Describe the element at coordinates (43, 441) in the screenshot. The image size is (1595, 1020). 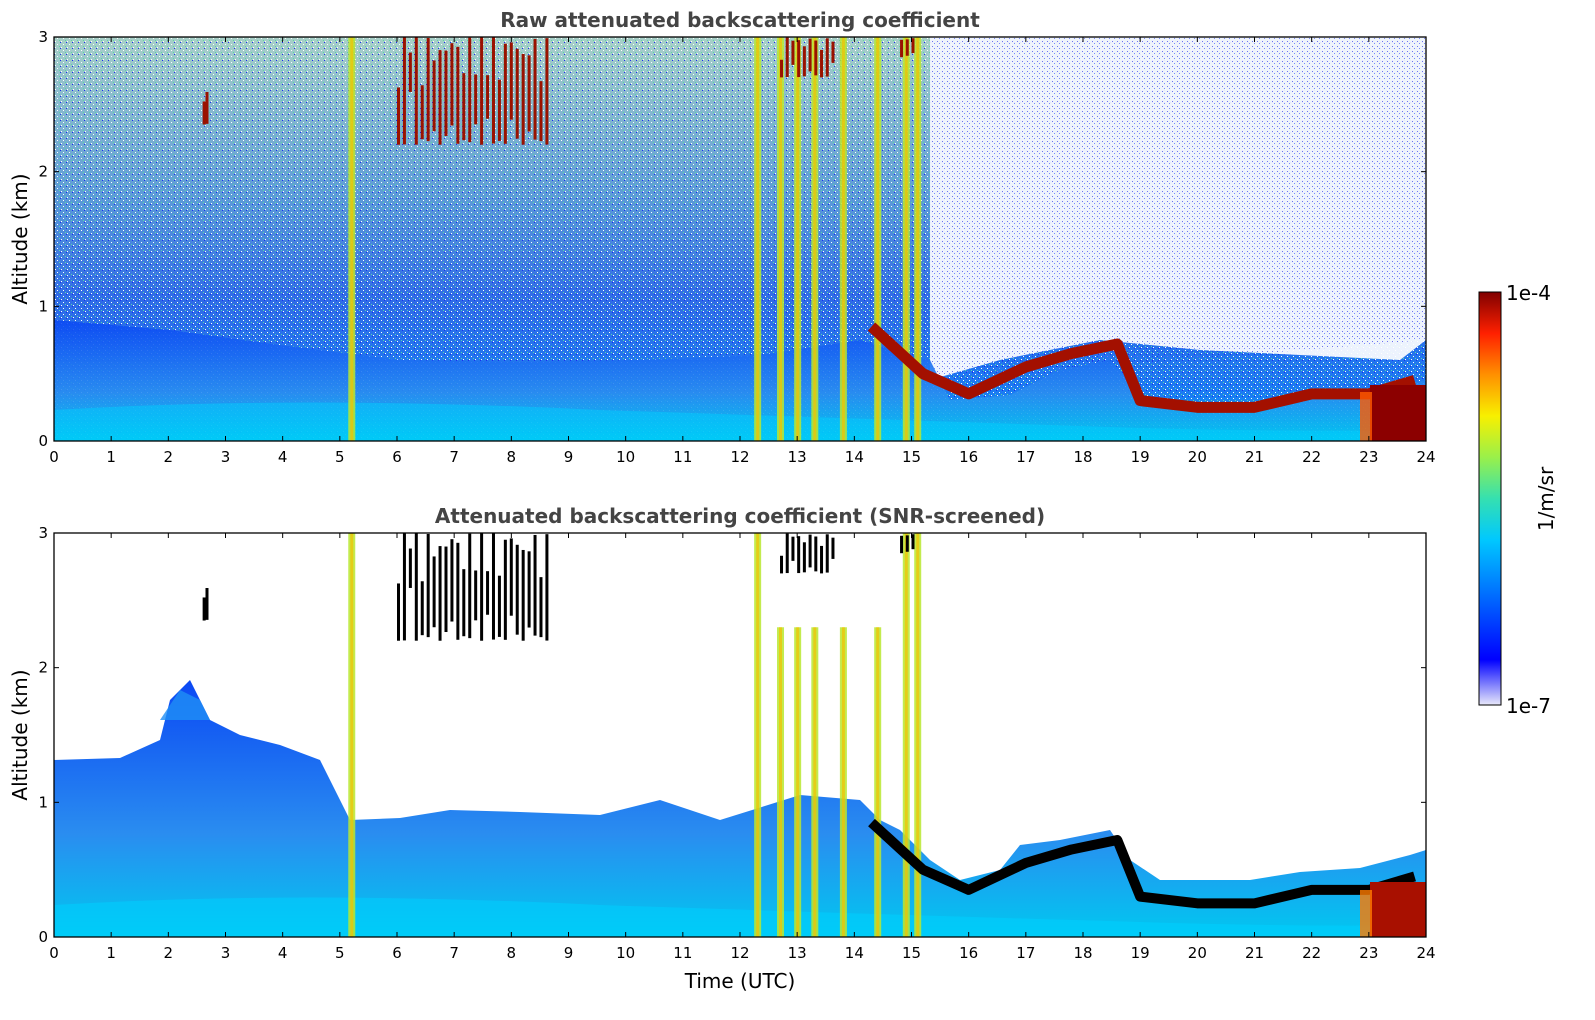
I see `y-tick-label: 0` at that location.